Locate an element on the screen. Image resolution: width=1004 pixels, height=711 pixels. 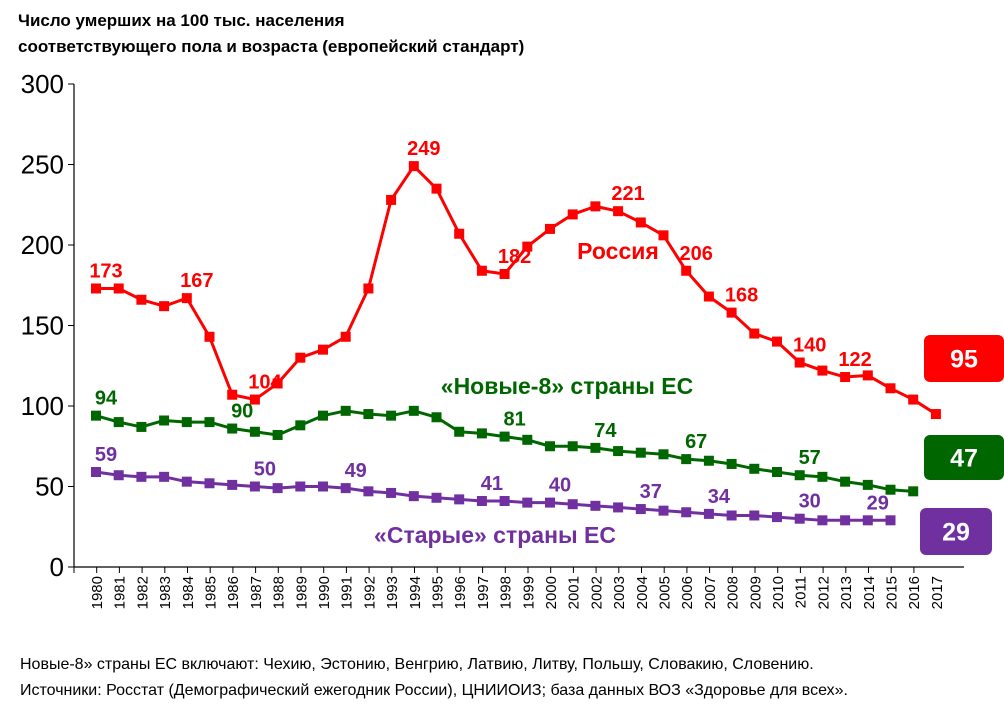
x-tick-label: 1987 is located at coordinates (256, 592).